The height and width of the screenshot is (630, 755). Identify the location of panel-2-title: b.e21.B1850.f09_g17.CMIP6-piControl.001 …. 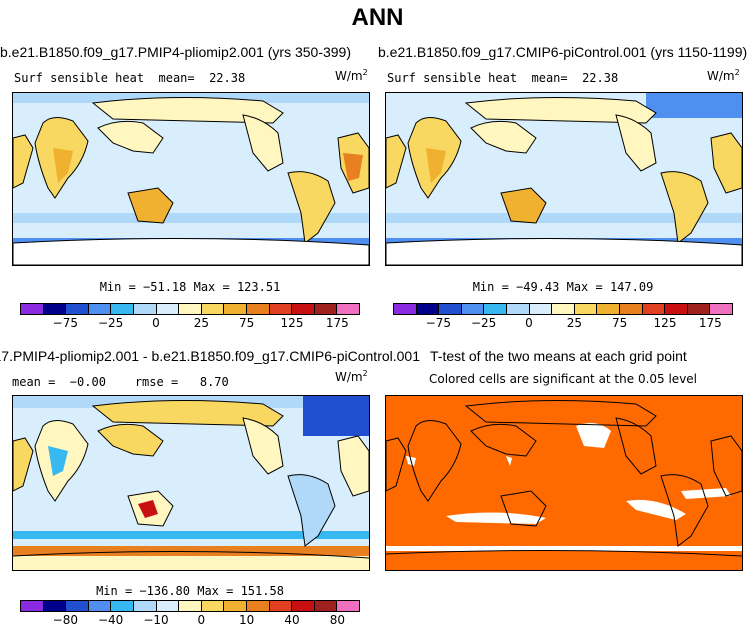
(563, 52).